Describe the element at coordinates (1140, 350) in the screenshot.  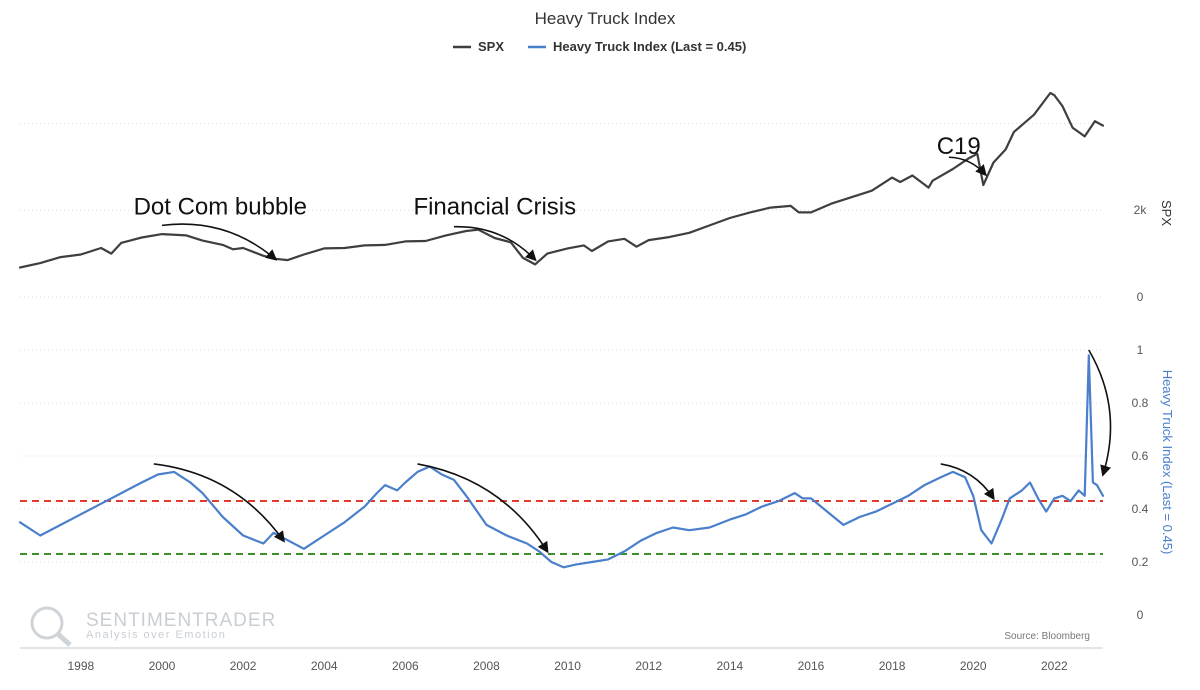
I see `y-tick-panel1-1: 1` at that location.